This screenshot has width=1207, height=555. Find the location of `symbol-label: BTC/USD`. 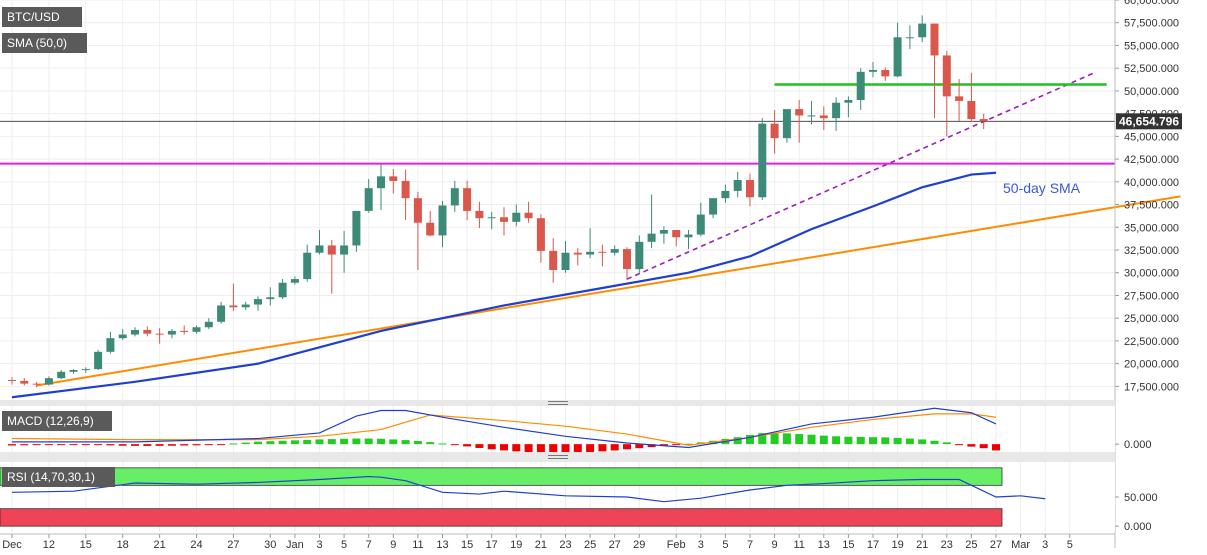

symbol-label: BTC/USD is located at coordinates (42, 17).